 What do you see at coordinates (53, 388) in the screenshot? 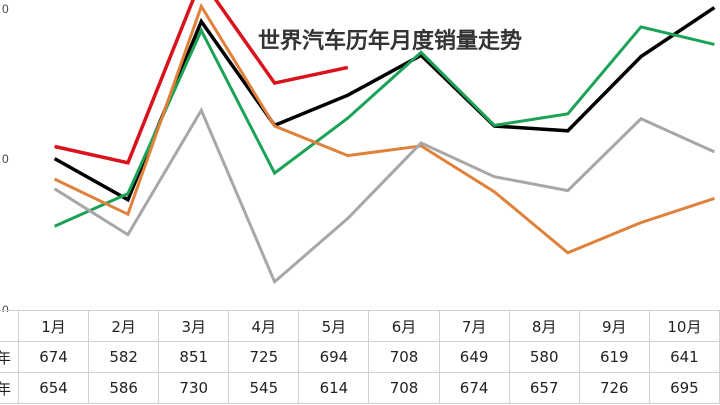
I see `table-cell: 654` at bounding box center [53, 388].